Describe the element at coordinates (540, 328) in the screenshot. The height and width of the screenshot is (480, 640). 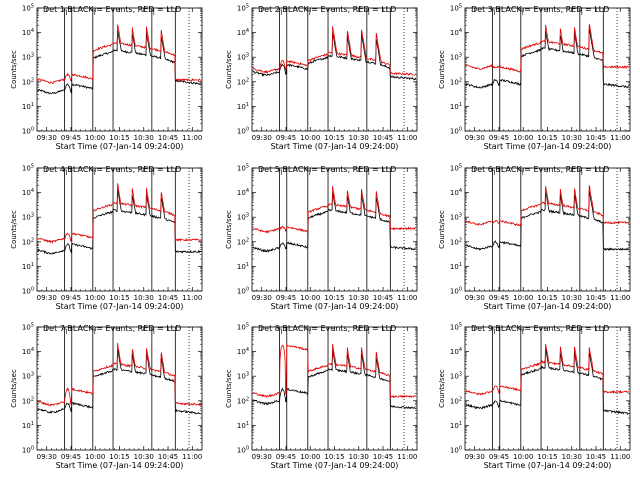
I see `panel-title: Det 9 BLACK = Events, RED = LLD` at that location.